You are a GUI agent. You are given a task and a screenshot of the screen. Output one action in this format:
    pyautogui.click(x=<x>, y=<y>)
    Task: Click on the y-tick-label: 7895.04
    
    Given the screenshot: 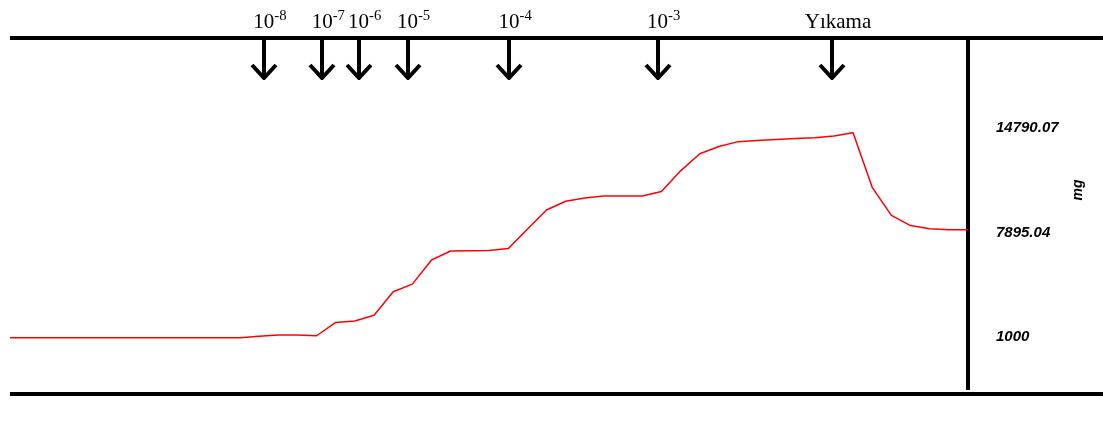 What is the action you would take?
    pyautogui.click(x=1023, y=231)
    